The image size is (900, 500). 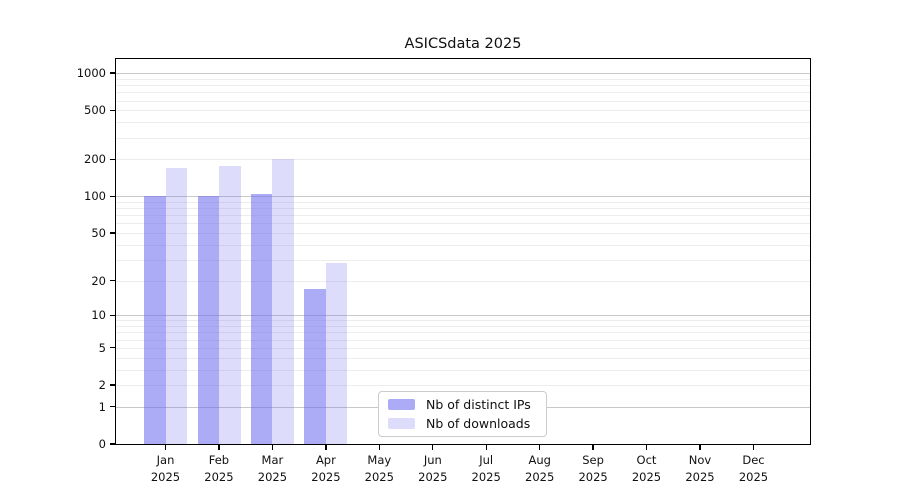 What do you see at coordinates (753, 447) in the screenshot?
I see `x-tick-mark-dec` at bounding box center [753, 447].